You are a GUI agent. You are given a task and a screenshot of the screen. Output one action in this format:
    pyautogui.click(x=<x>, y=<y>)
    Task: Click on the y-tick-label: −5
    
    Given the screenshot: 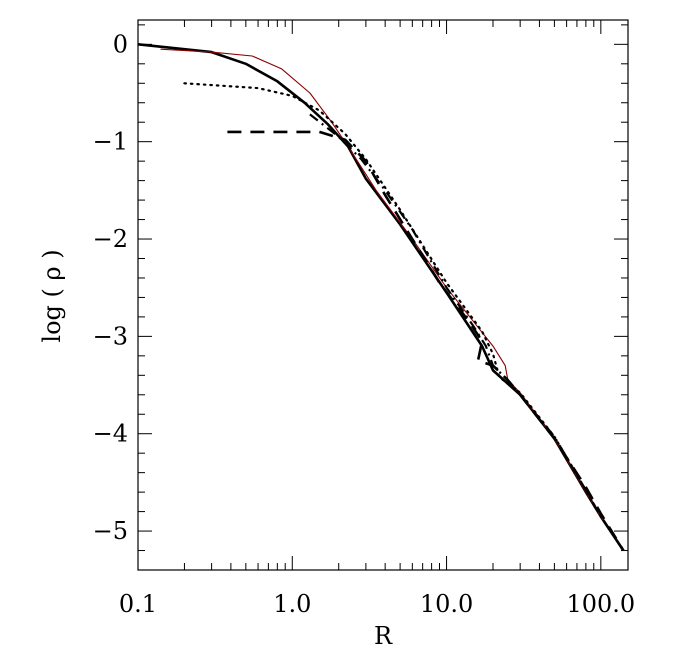 What is the action you would take?
    pyautogui.click(x=110, y=531)
    